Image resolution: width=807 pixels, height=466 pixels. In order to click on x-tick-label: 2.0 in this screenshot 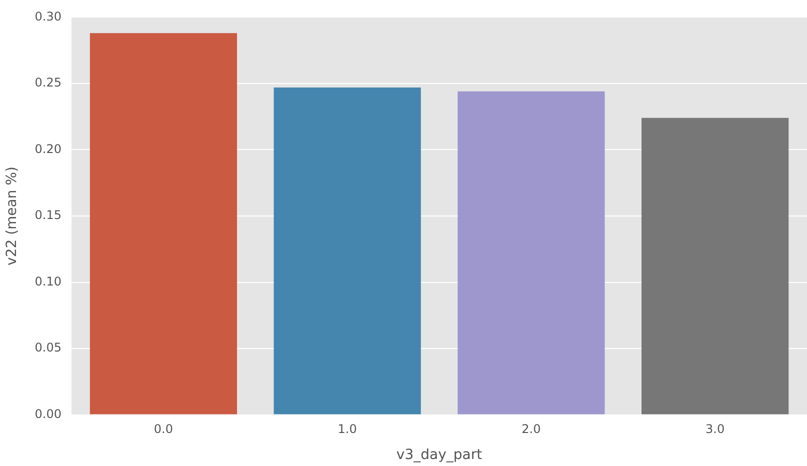, I will do `click(531, 429)`.